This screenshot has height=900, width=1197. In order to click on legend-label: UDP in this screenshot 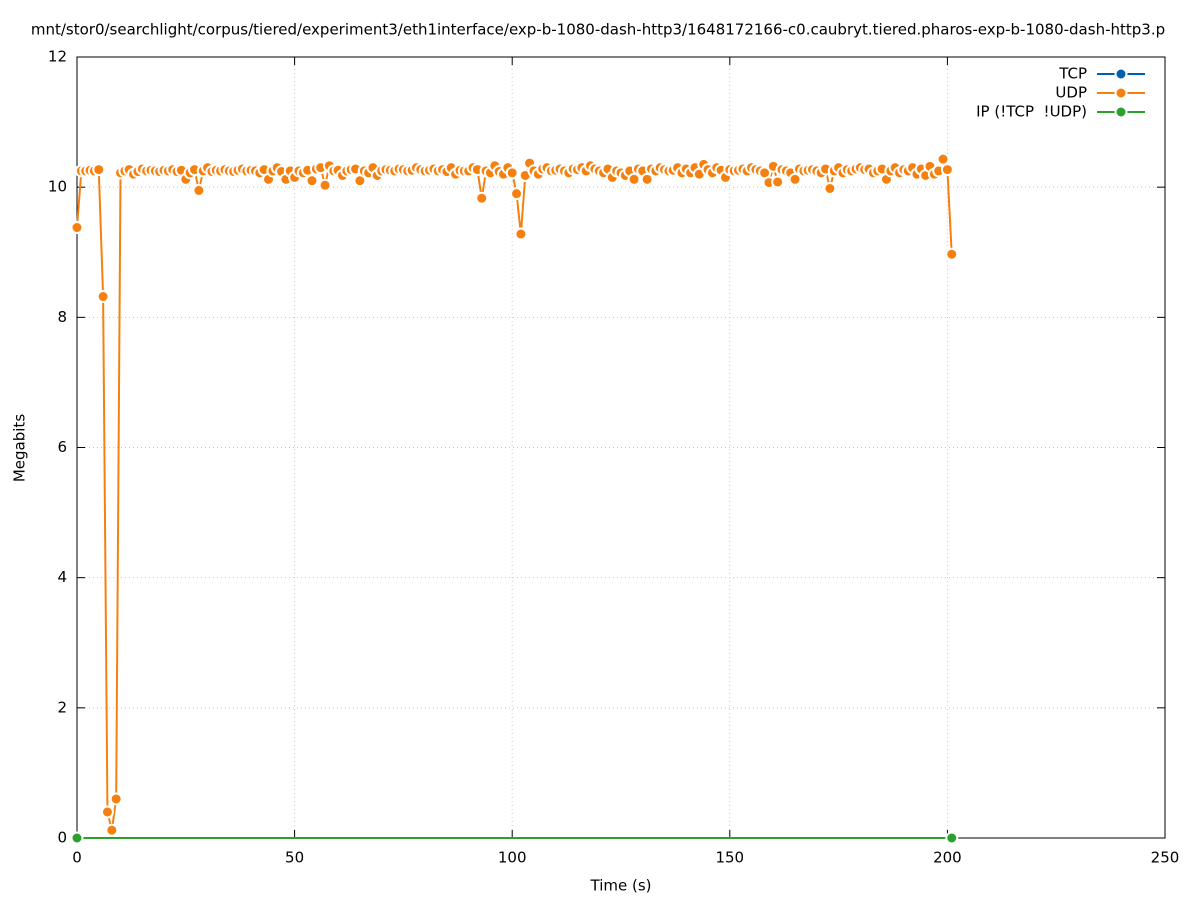, I will do `click(1071, 93)`.